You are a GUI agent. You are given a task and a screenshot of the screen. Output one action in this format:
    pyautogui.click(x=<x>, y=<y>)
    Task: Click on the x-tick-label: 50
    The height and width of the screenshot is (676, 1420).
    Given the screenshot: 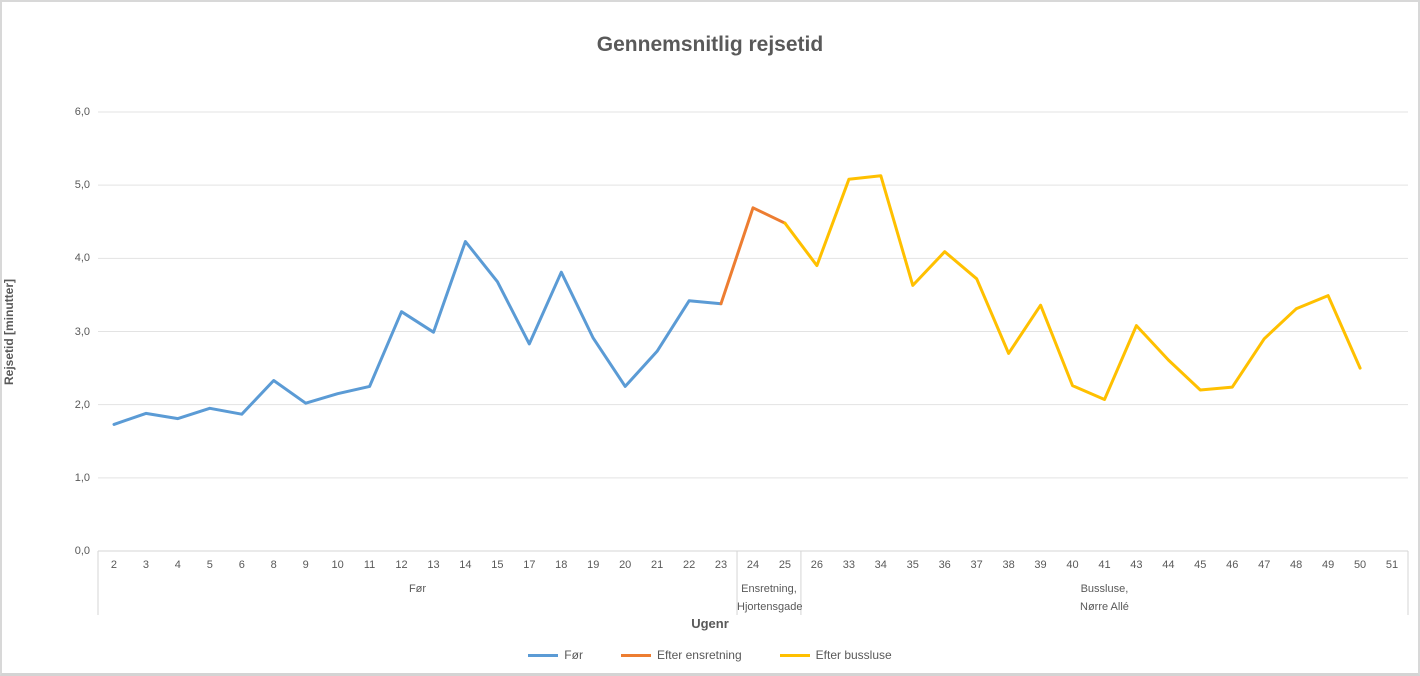 What is the action you would take?
    pyautogui.click(x=1360, y=565)
    